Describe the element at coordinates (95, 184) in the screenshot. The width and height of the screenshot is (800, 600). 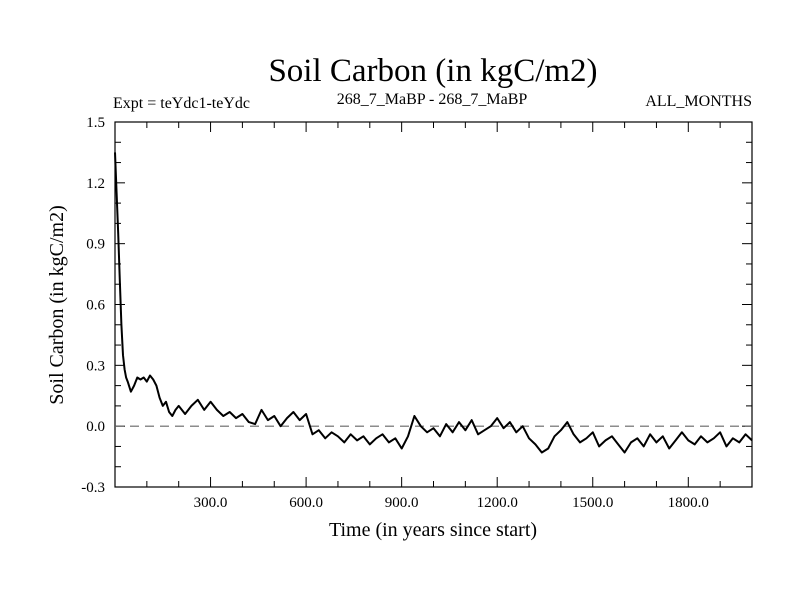
I see `y-tick-label: 1.2` at that location.